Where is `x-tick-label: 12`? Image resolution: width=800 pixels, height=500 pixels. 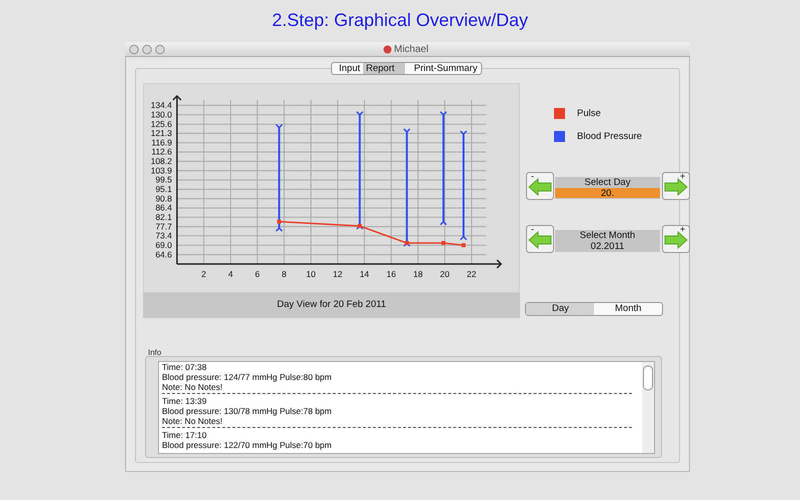
x-tick-label: 12 is located at coordinates (337, 274).